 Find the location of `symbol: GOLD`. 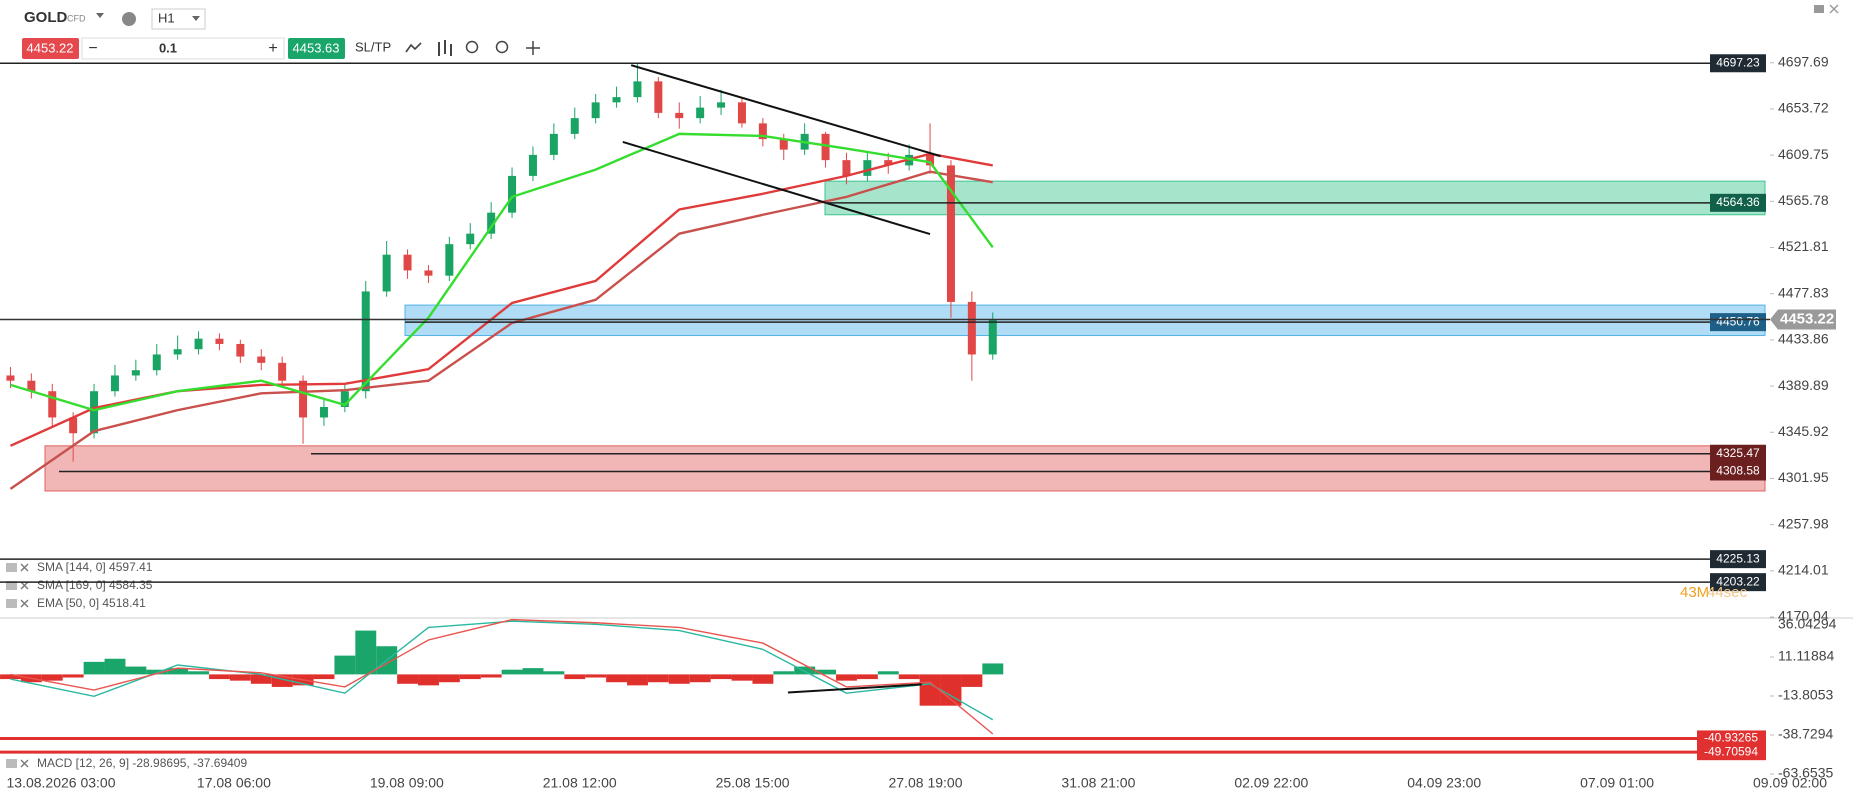

symbol: GOLD is located at coordinates (45, 17).